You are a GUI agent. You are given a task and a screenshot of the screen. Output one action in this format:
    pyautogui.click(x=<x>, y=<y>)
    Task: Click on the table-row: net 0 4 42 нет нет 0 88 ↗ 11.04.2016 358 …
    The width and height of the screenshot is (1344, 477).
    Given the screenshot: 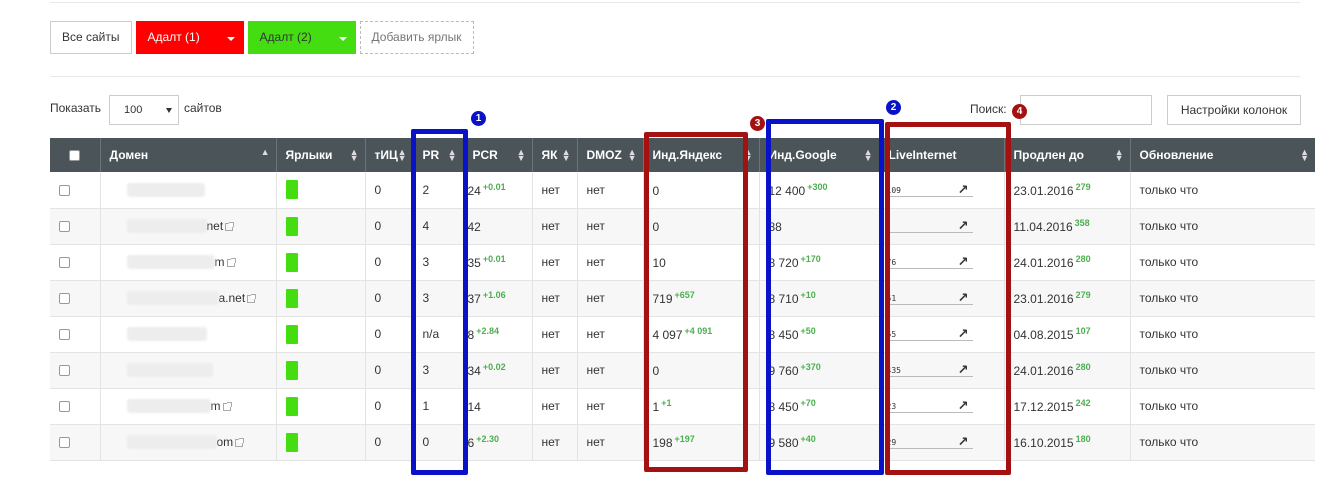 What is the action you would take?
    pyautogui.click(x=682, y=226)
    